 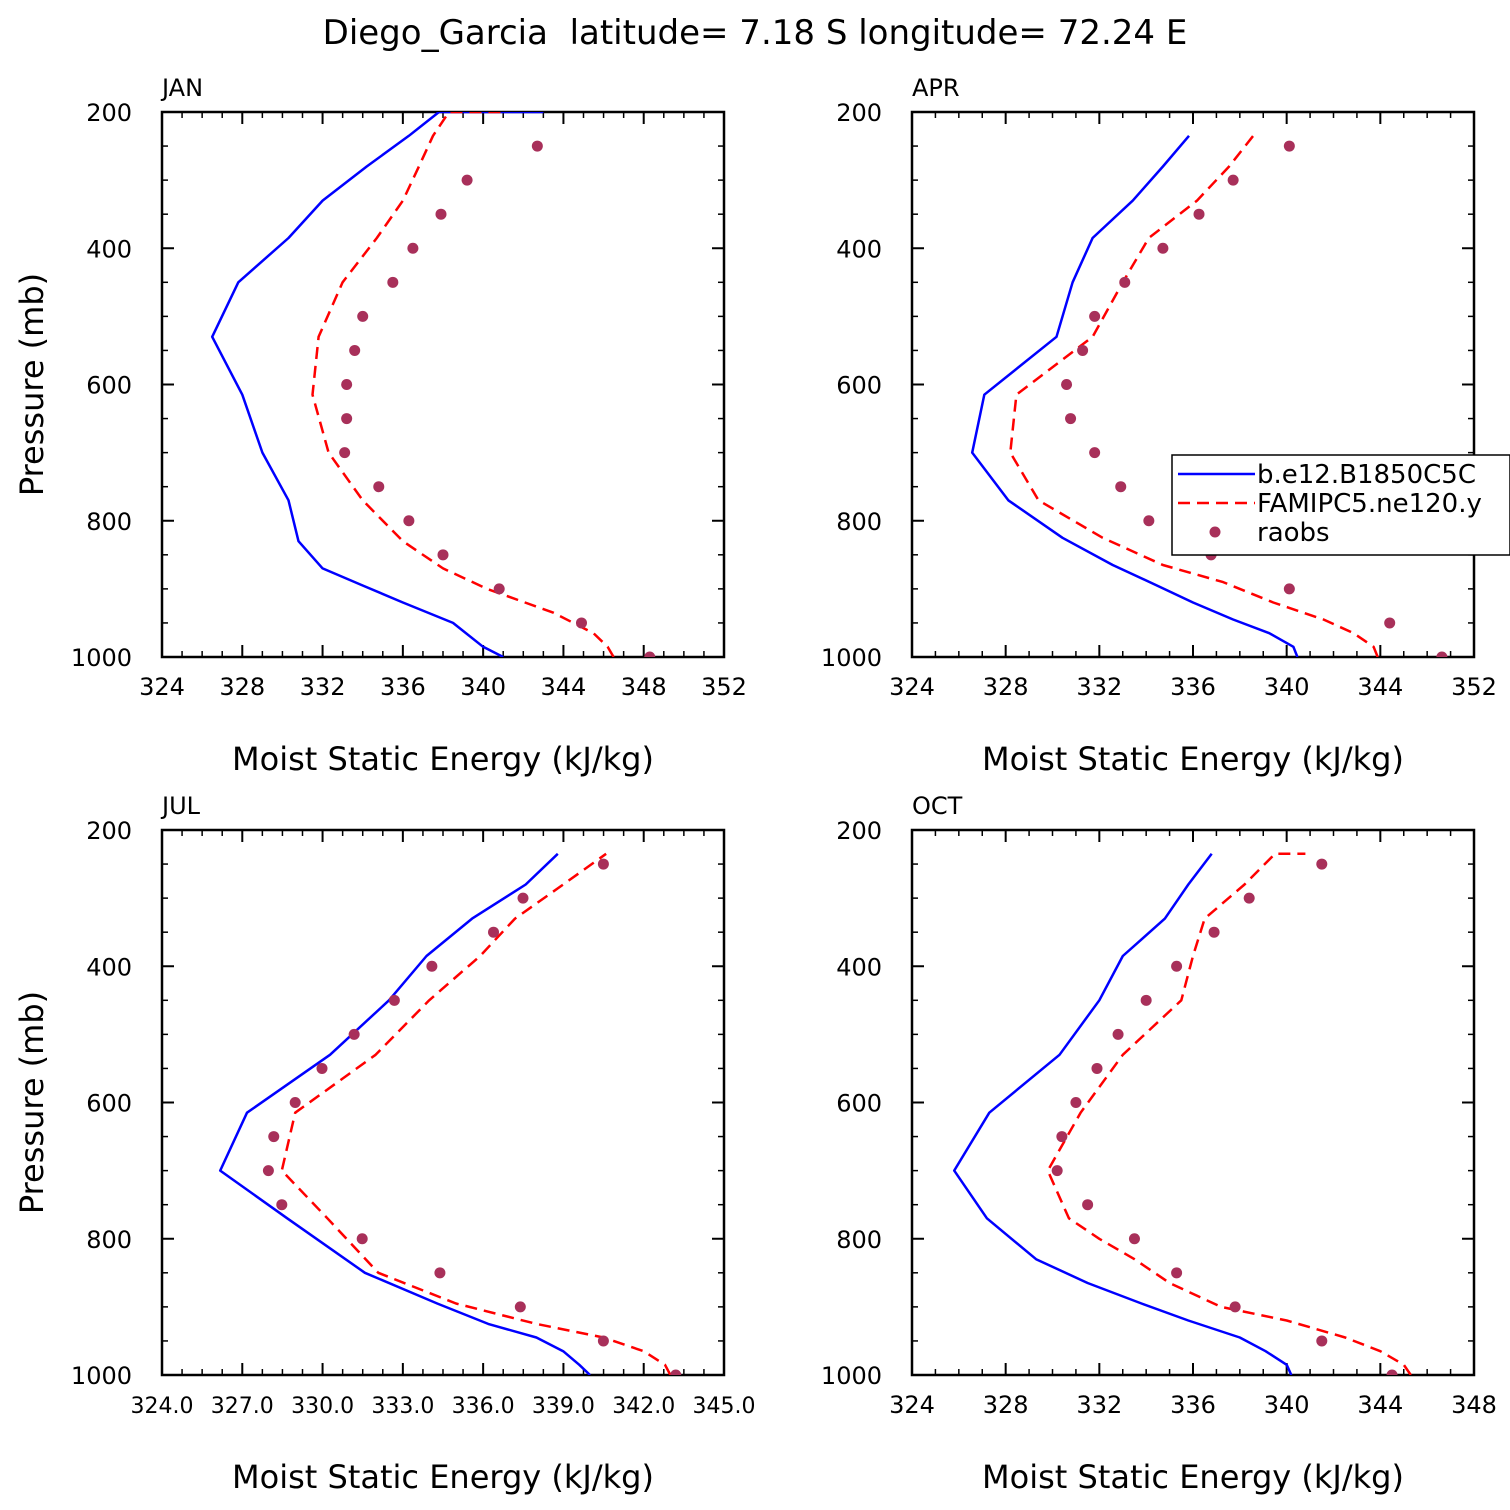 I want to click on legend-label: raobs, so click(x=1293, y=533).